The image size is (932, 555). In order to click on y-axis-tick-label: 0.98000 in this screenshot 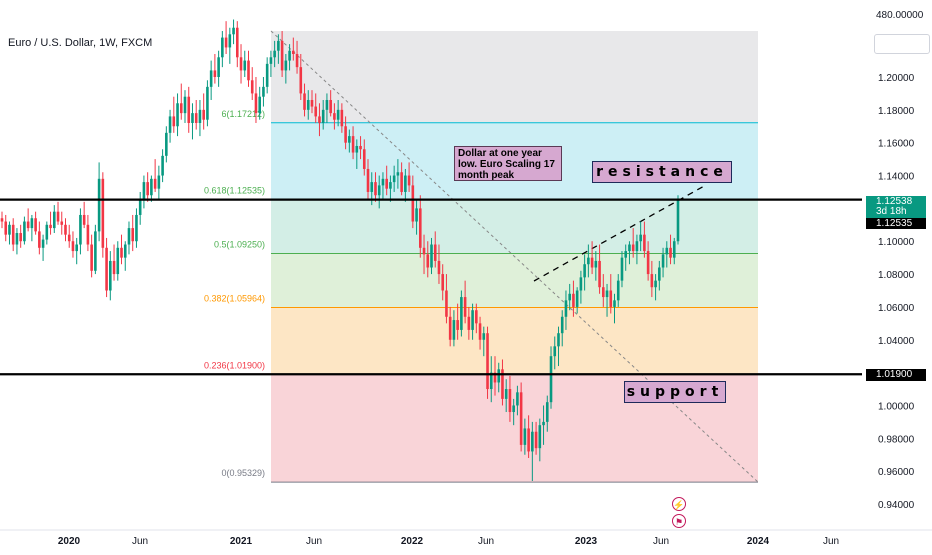, I will do `click(896, 439)`.